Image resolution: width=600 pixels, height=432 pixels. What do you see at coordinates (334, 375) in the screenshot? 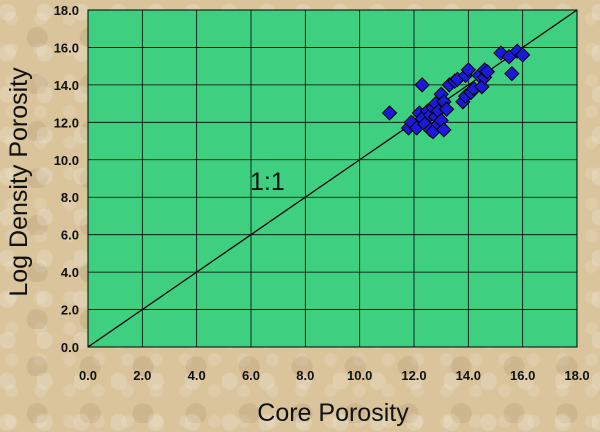
I see `x-tick-labels: 0.0 2.0 4.0 6.0 8.0 10.0 12.0 14.0 16.0 18.0` at bounding box center [334, 375].